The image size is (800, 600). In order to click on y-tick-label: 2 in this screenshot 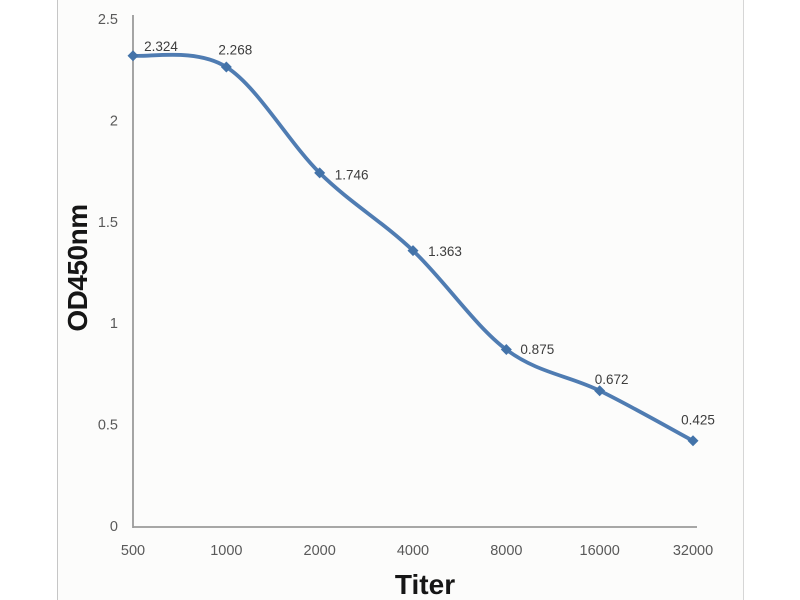, I will do `click(114, 121)`.